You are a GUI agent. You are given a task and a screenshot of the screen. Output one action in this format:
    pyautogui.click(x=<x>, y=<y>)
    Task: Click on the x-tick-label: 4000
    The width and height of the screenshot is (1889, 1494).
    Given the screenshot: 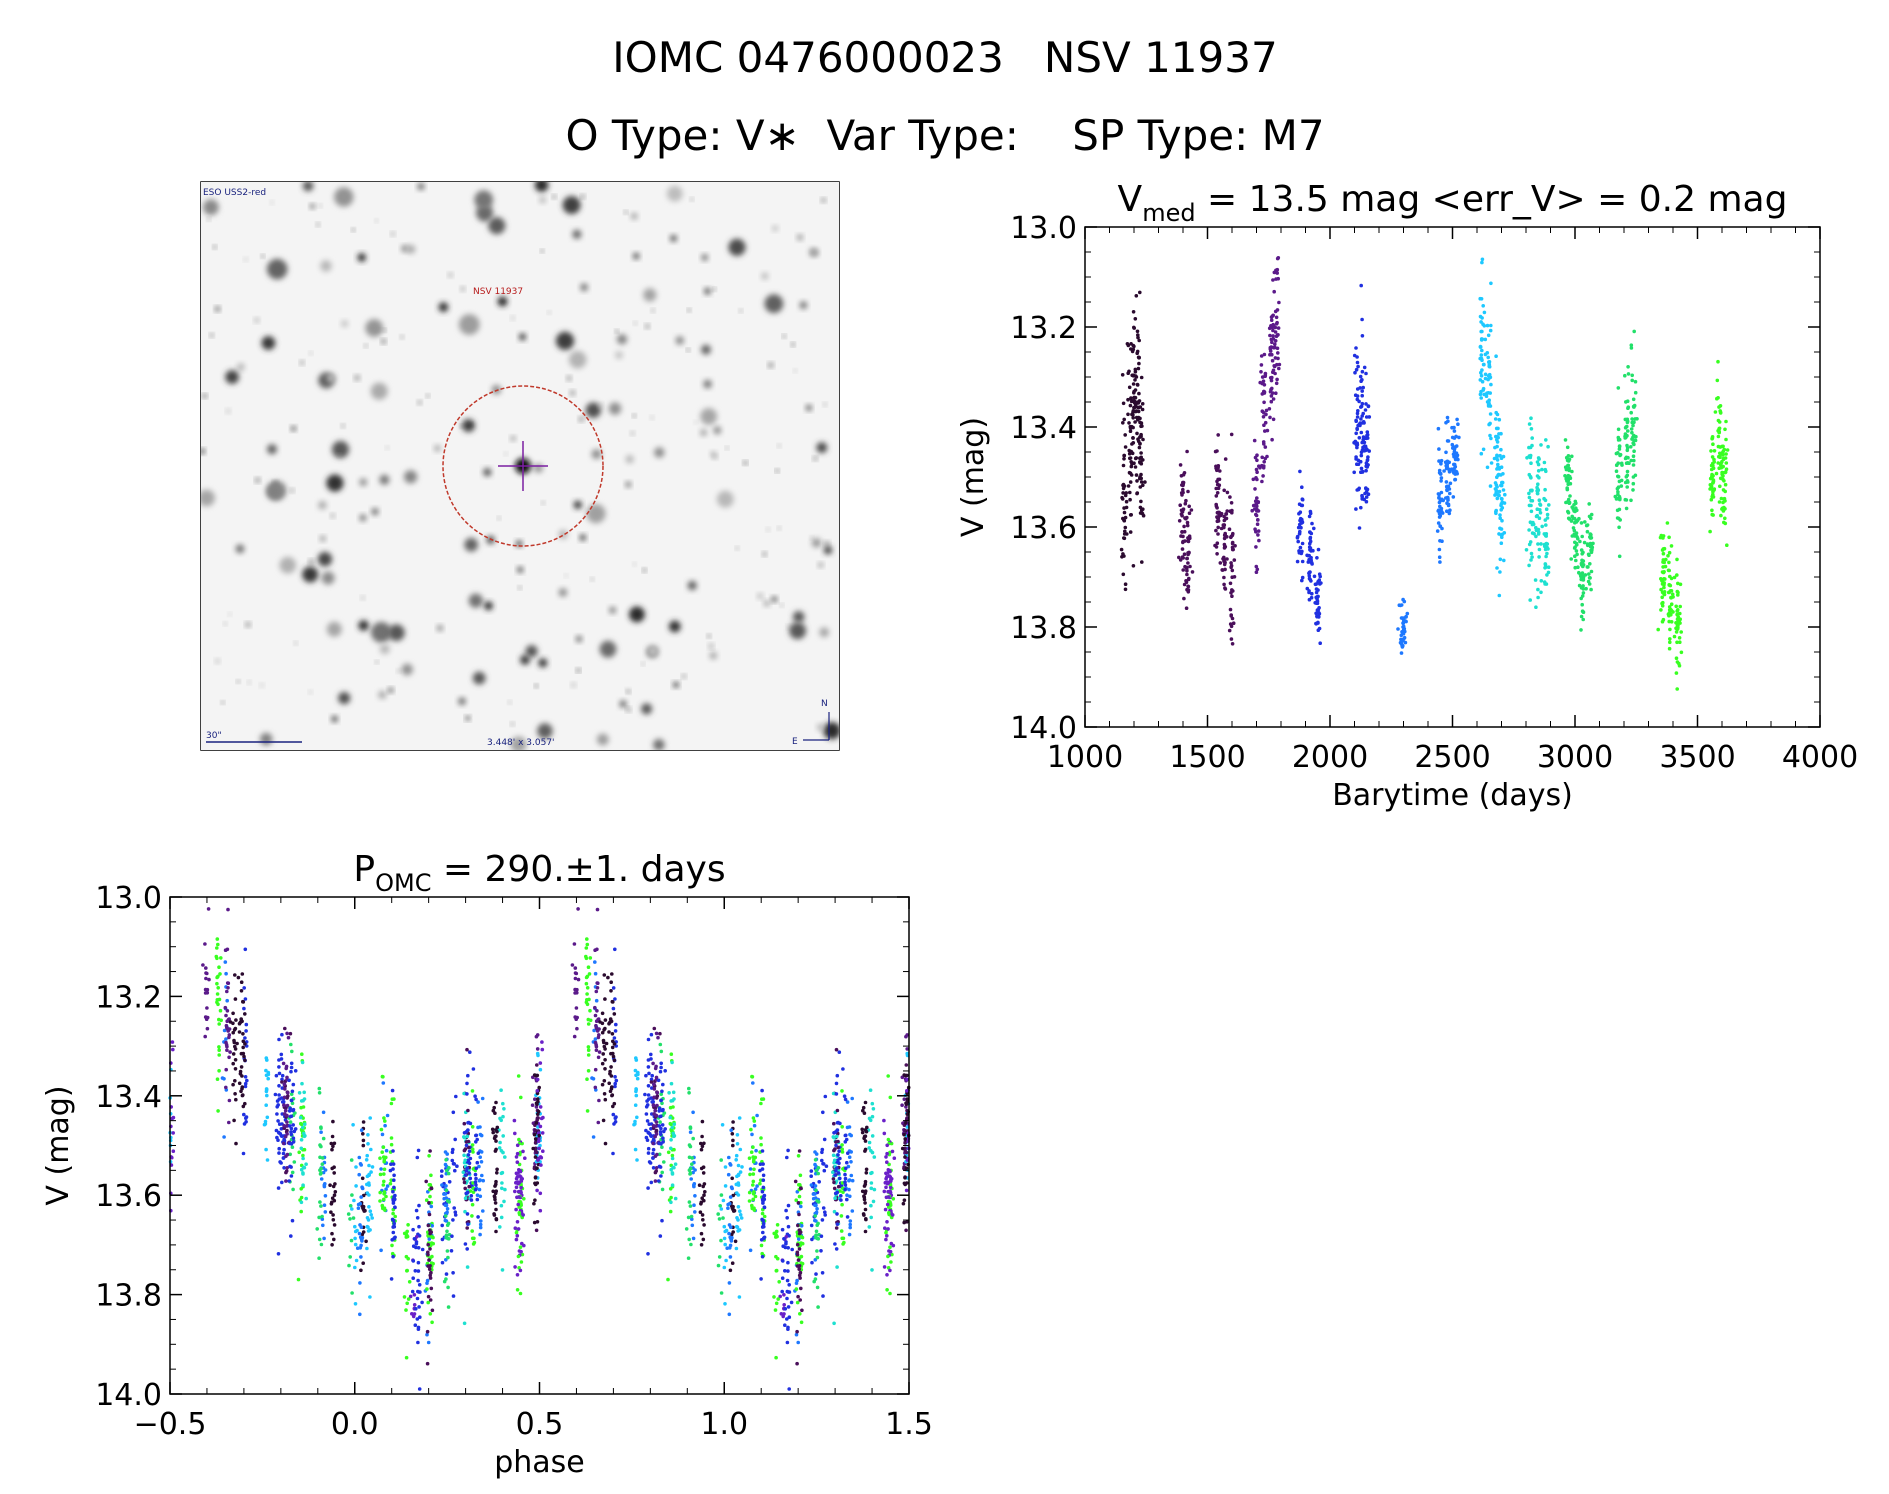 What is the action you would take?
    pyautogui.click(x=1820, y=757)
    